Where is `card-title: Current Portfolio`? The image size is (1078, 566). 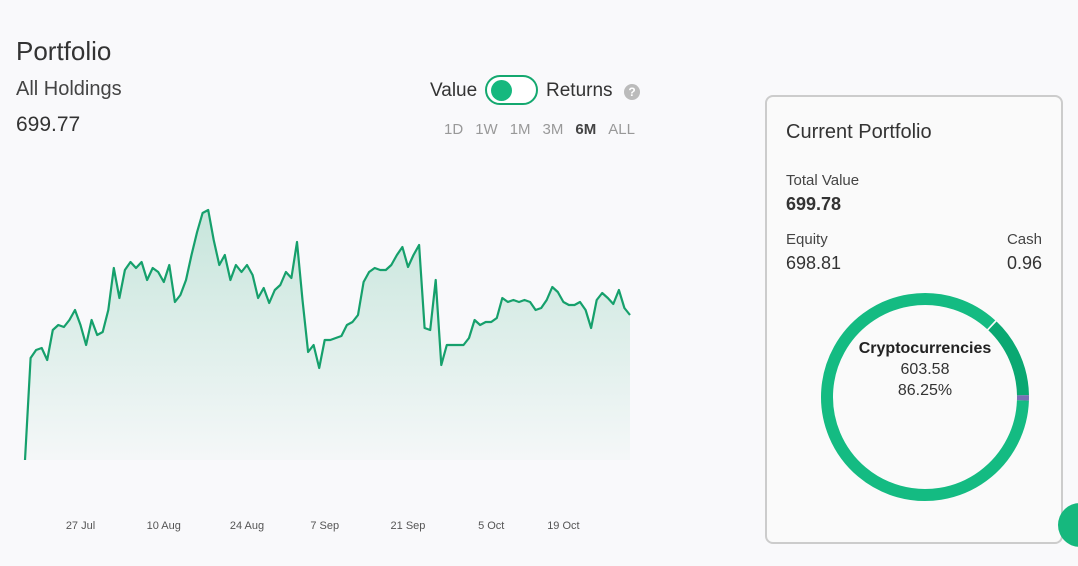
card-title: Current Portfolio is located at coordinates (859, 132).